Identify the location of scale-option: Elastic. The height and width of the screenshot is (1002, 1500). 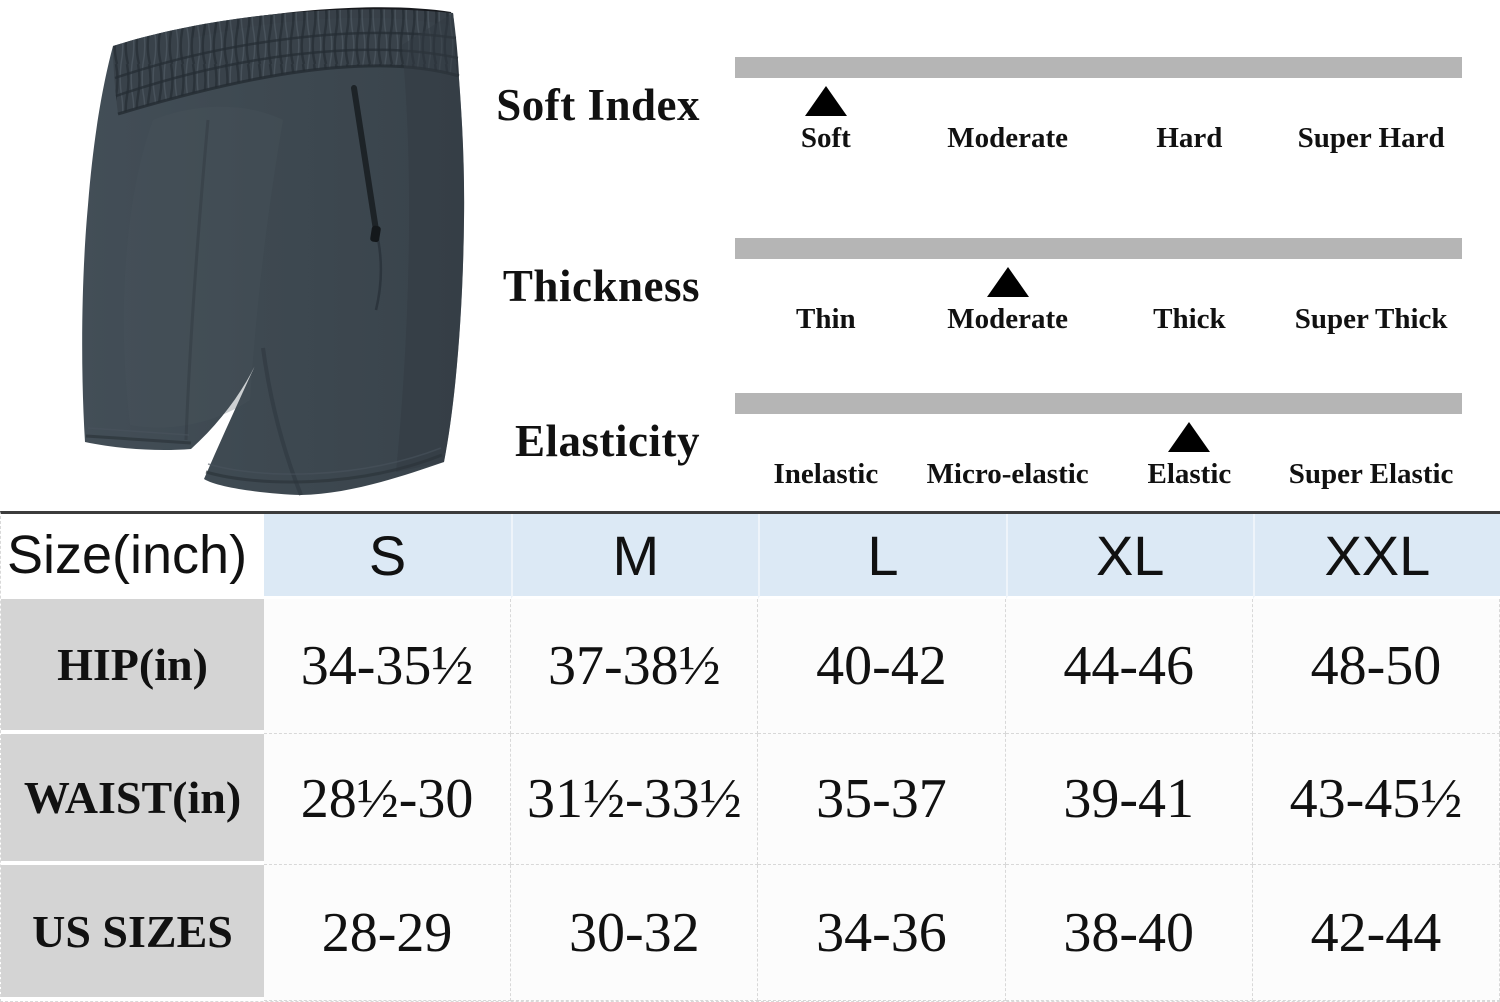
(1189, 474).